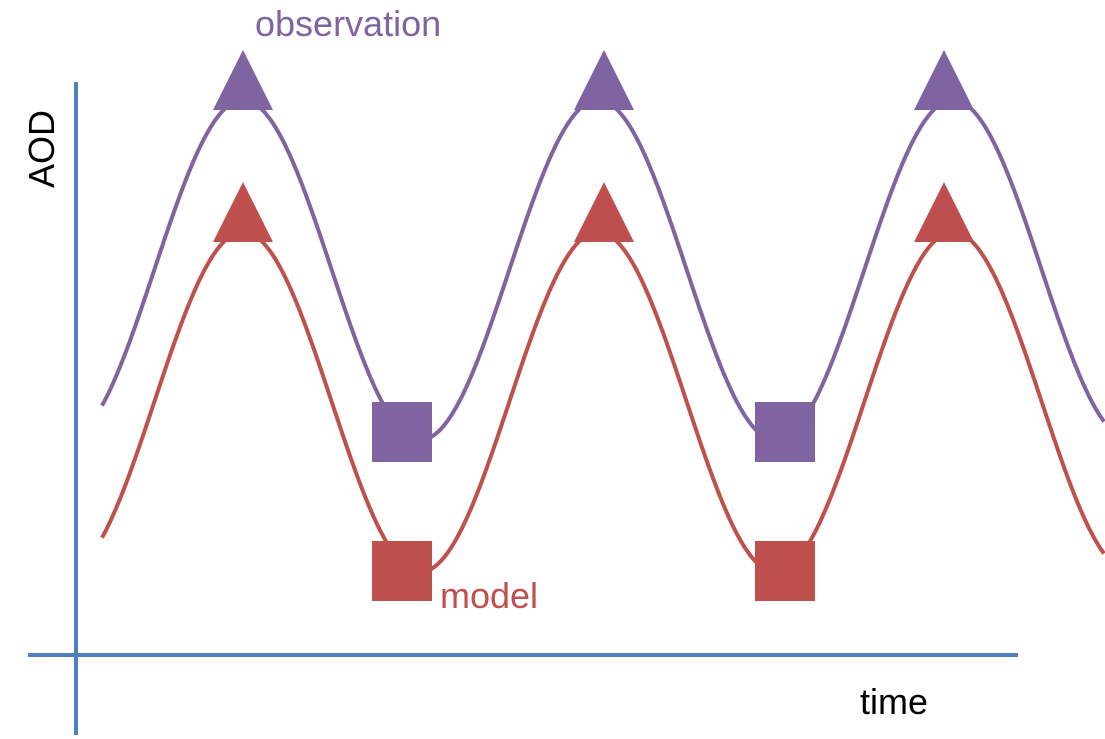 The image size is (1105, 739). What do you see at coordinates (894, 701) in the screenshot?
I see `x-axis-label: time` at bounding box center [894, 701].